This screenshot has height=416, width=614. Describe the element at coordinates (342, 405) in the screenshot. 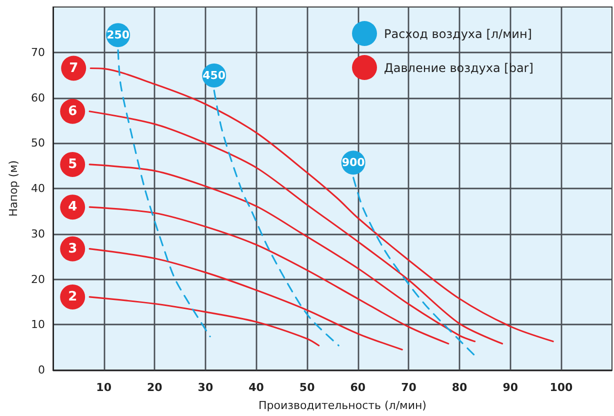

I see `x-axis-title: Производительность (л/мин)` at that location.